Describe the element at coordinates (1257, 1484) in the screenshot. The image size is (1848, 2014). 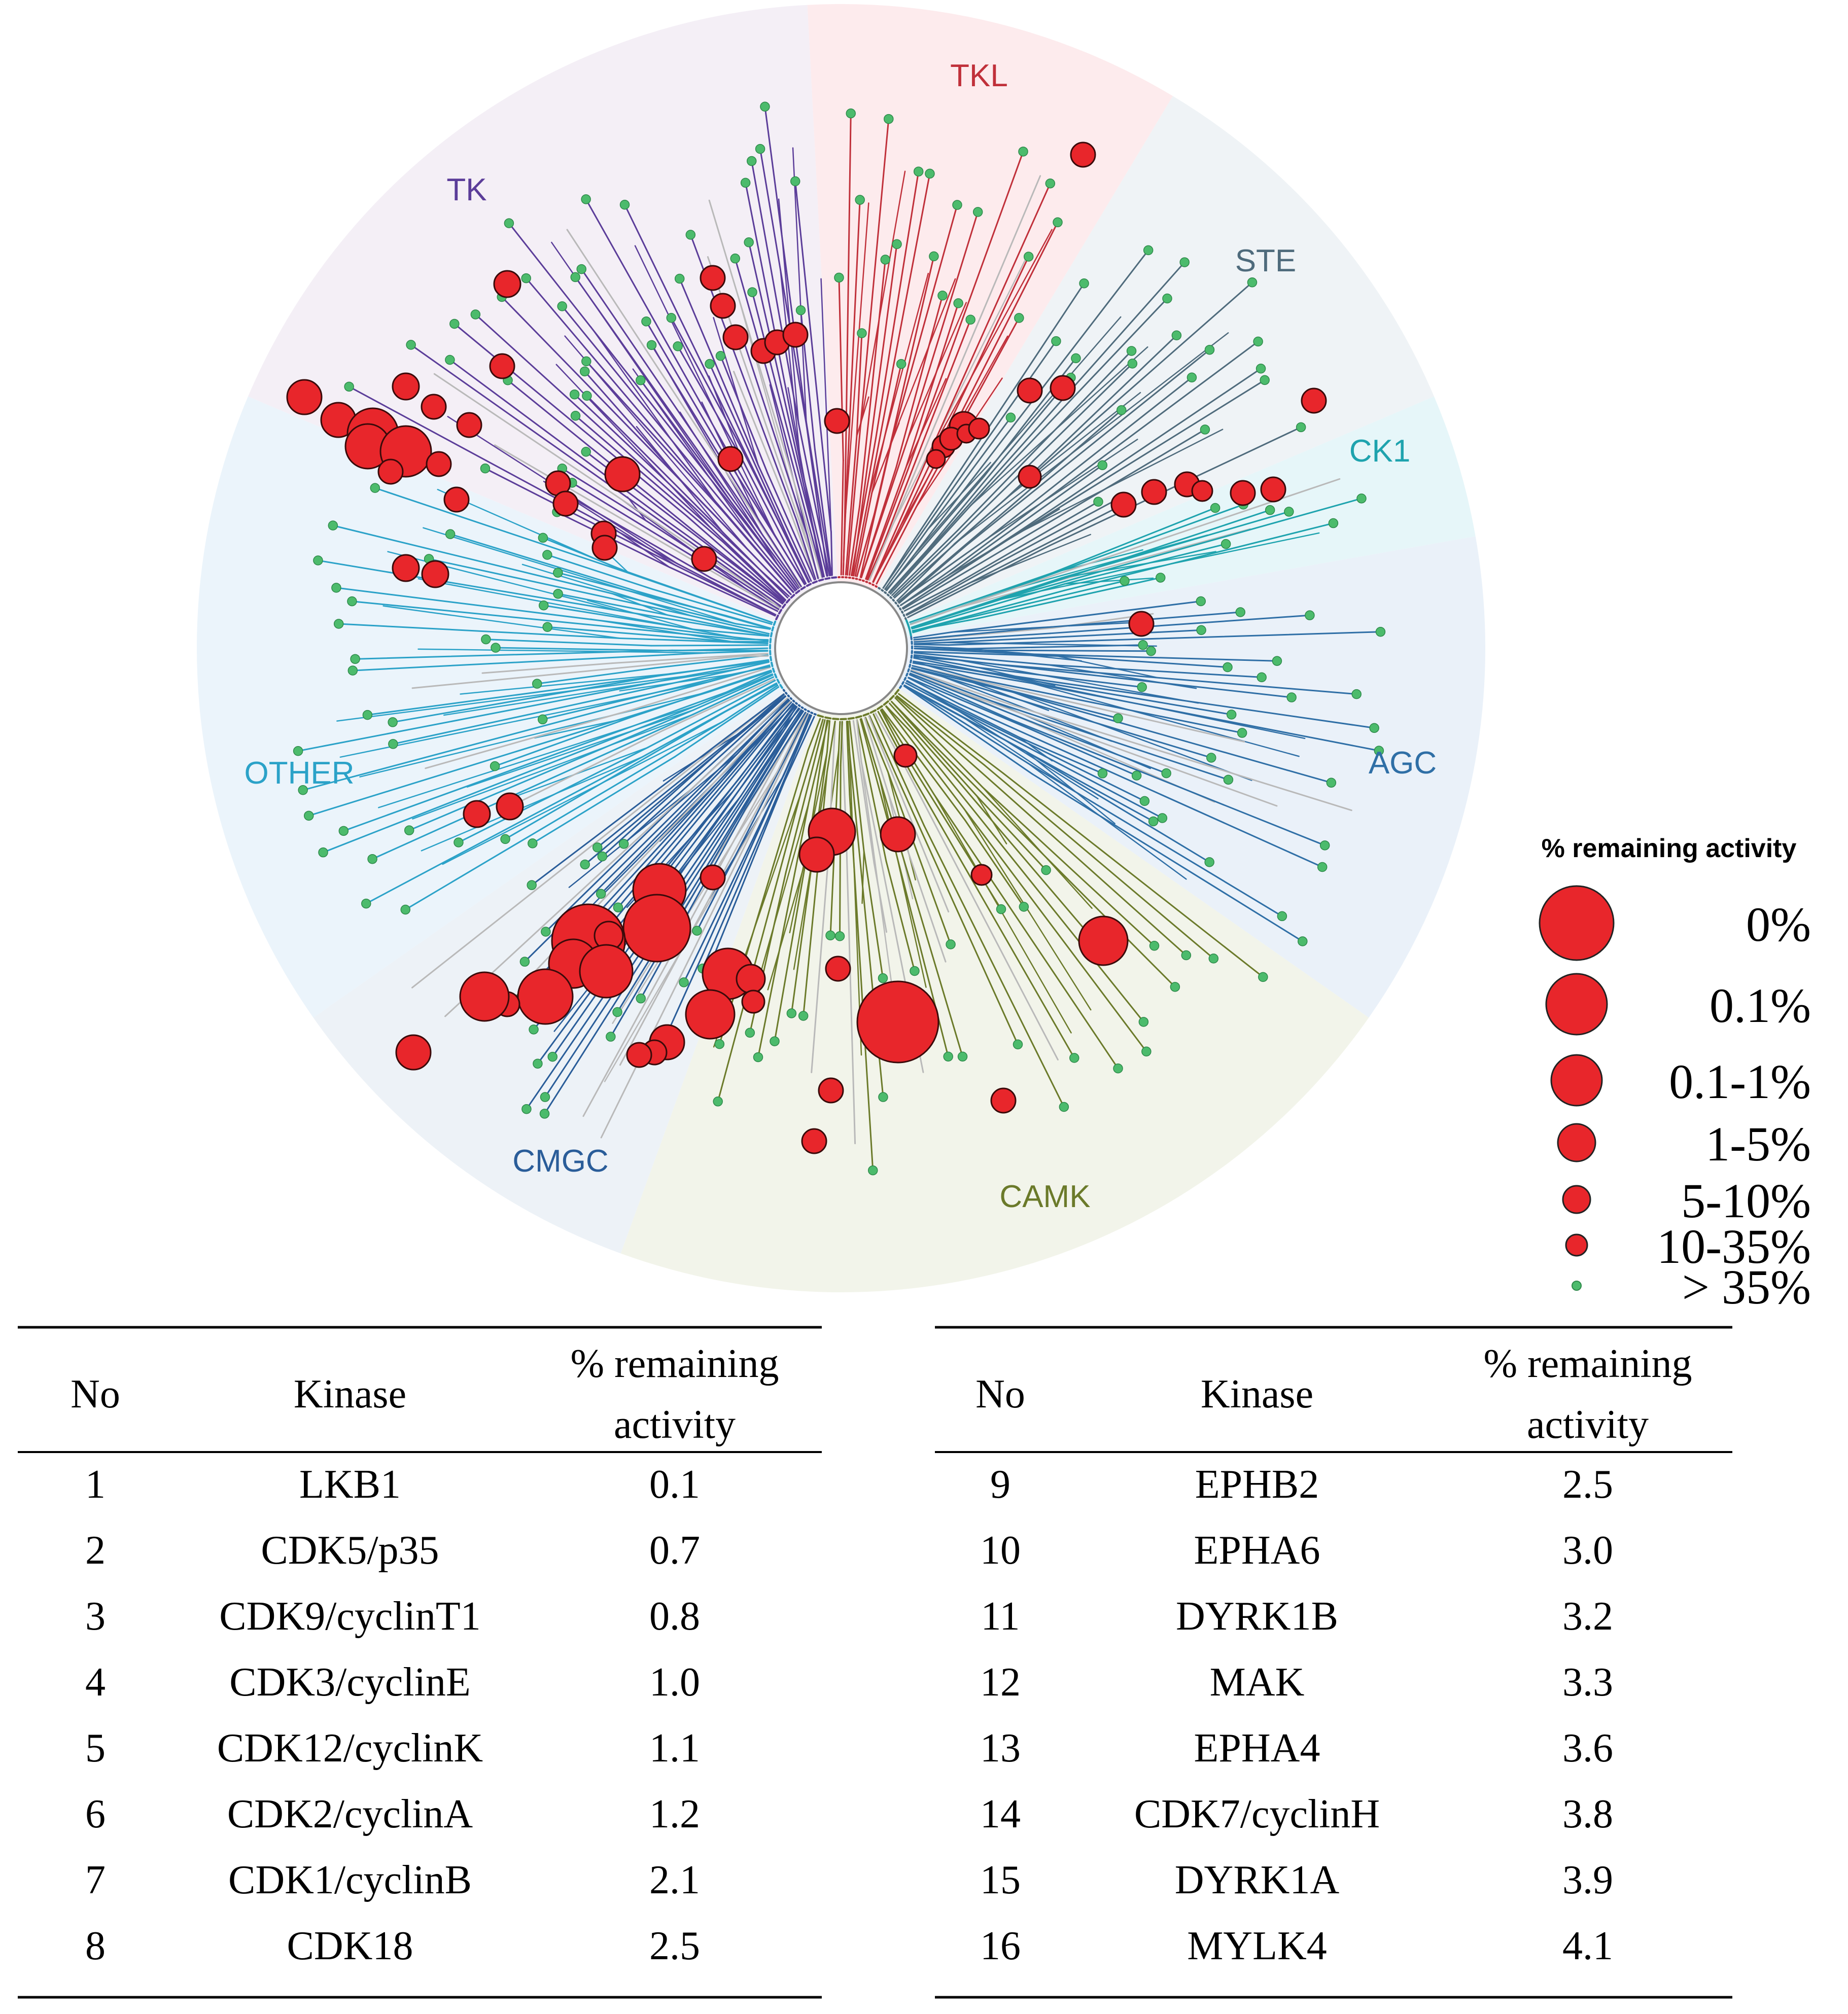
I see `row-kinase: EPHB2` at that location.